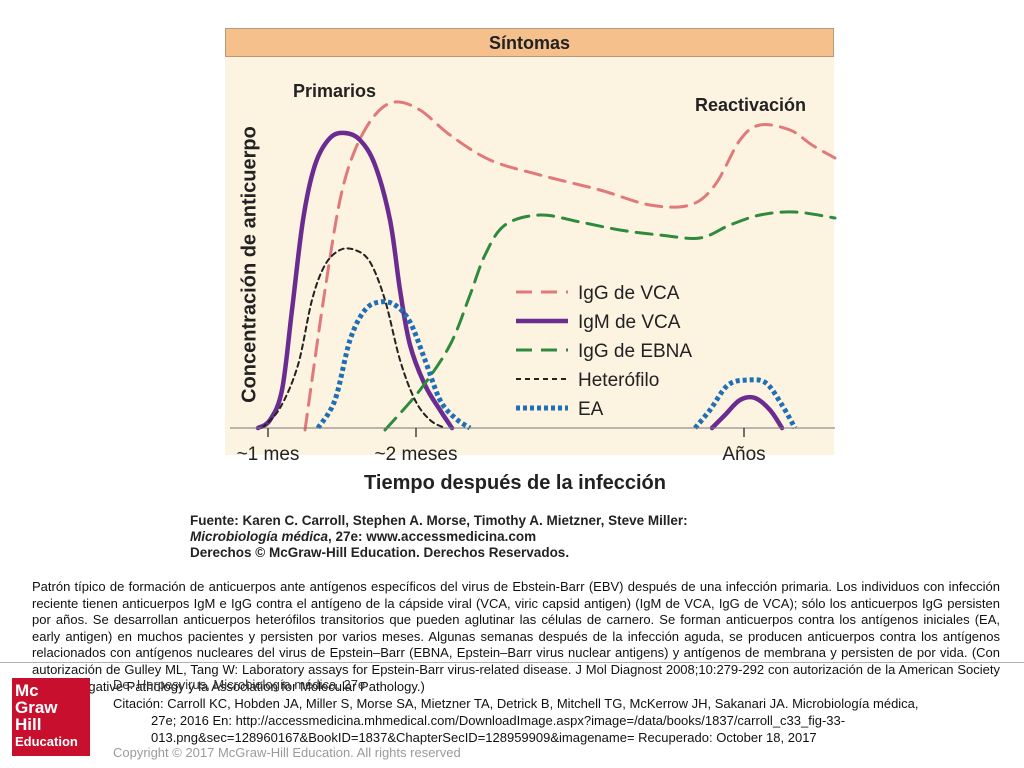 The width and height of the screenshot is (1024, 768). Describe the element at coordinates (750, 105) in the screenshot. I see `phase-label-reactivation: Reactivación` at that location.